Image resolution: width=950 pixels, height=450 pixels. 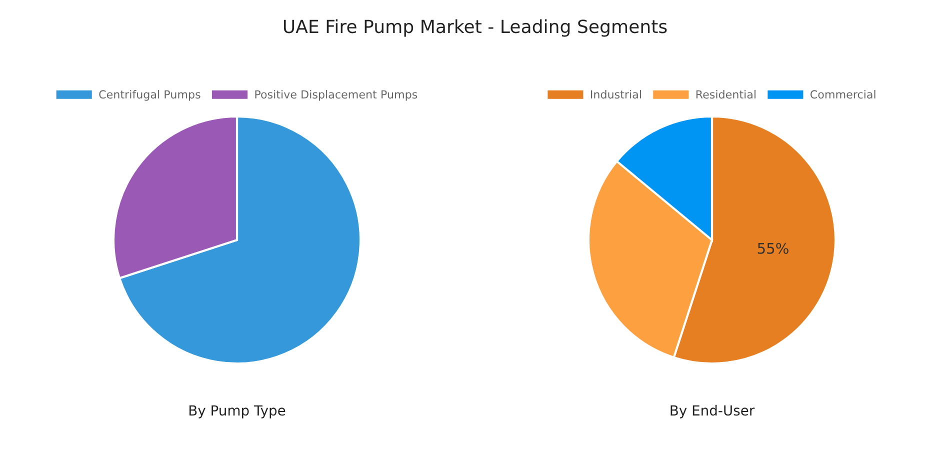 What do you see at coordinates (475, 28) in the screenshot?
I see `text: UAE Fire Pump Market - Leading Segments` at bounding box center [475, 28].